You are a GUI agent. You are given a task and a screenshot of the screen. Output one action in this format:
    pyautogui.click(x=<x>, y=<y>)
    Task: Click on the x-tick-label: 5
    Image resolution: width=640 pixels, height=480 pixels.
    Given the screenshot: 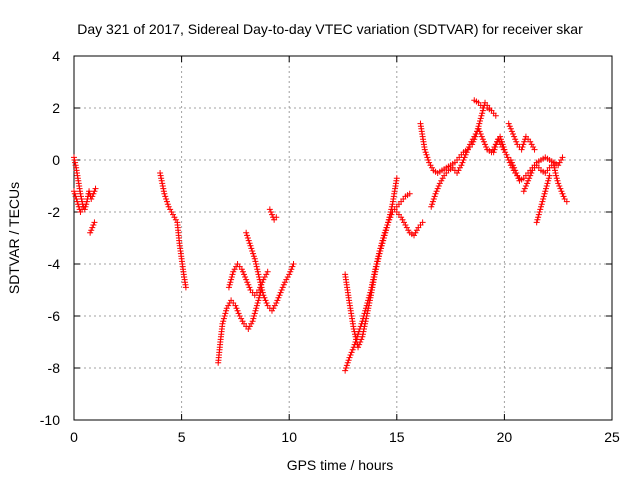 What is the action you would take?
    pyautogui.click(x=182, y=437)
    